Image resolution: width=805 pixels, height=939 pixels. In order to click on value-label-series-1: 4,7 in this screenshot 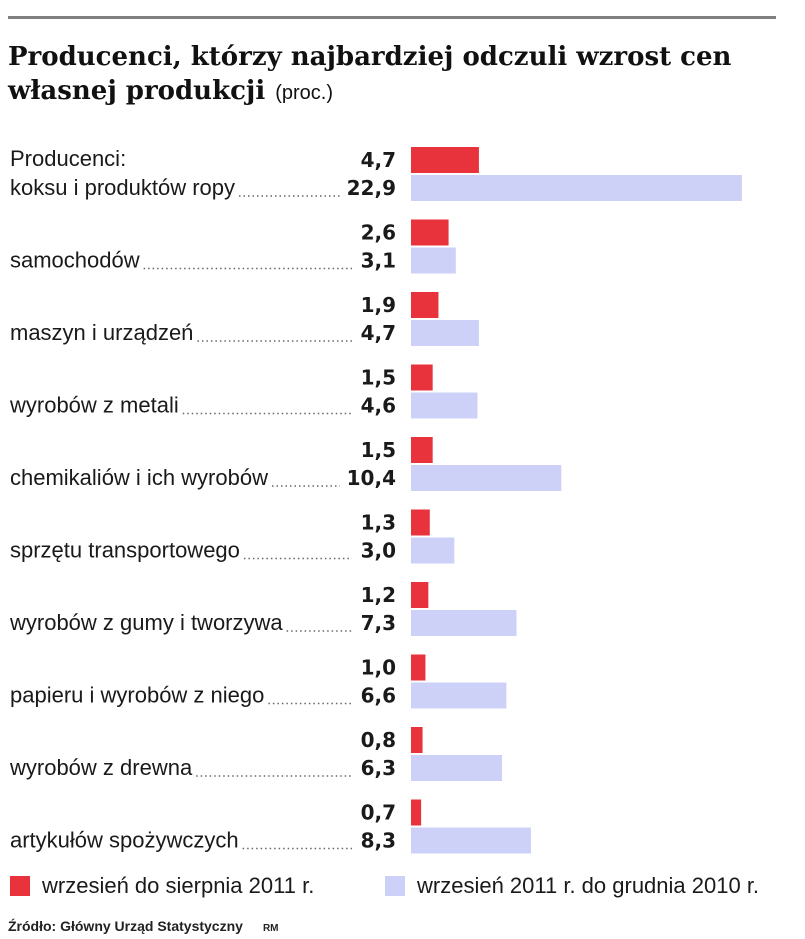, I will do `click(378, 160)`.